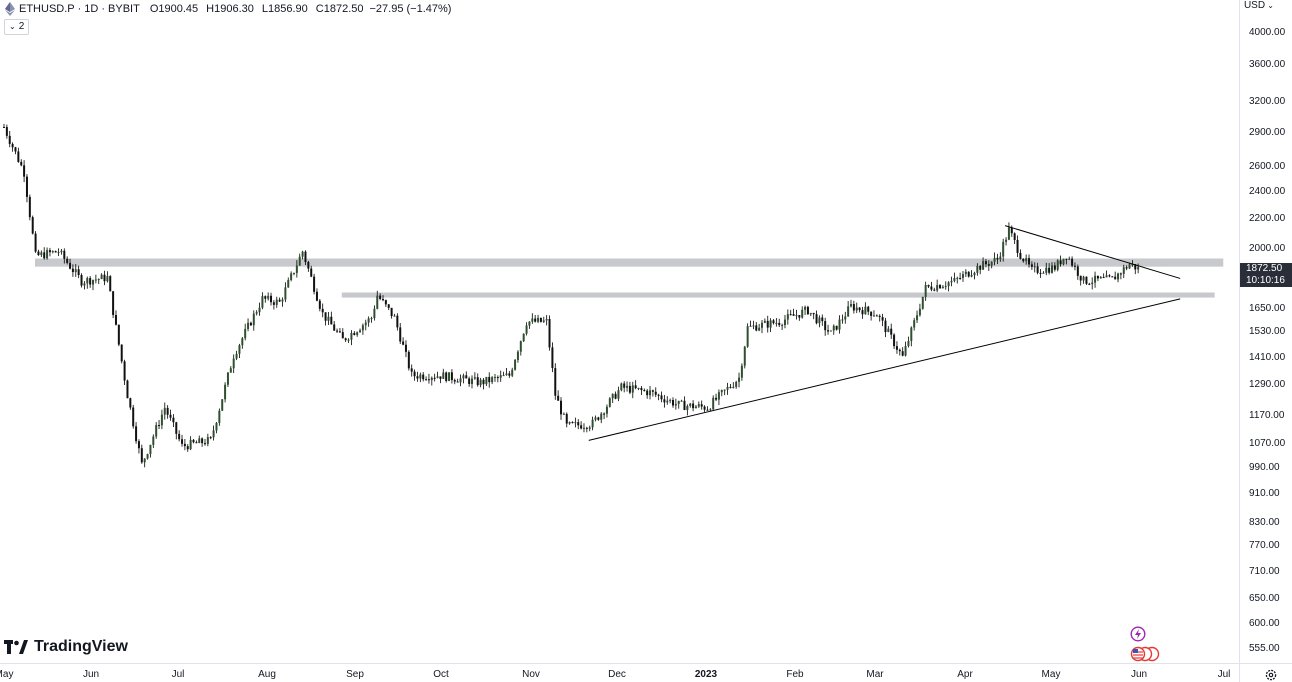 This screenshot has width=1292, height=682. What do you see at coordinates (47, 9) in the screenshot?
I see `legend-symbol: ETHUSD.P` at bounding box center [47, 9].